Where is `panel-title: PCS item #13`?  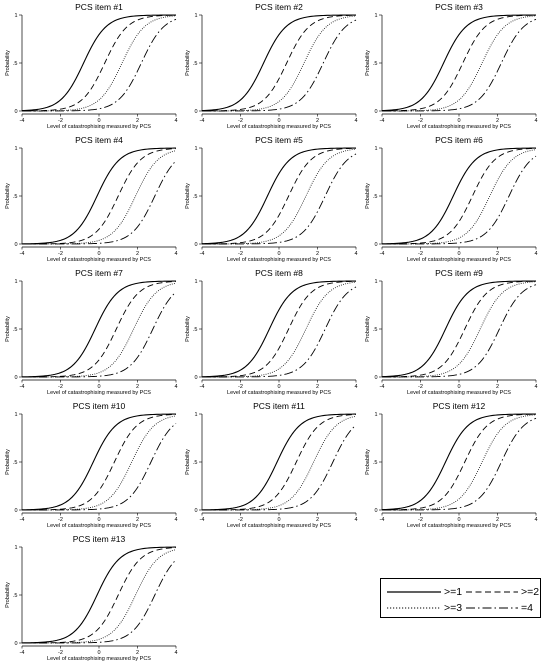
panel-title: PCS item #13 is located at coordinates (99, 539).